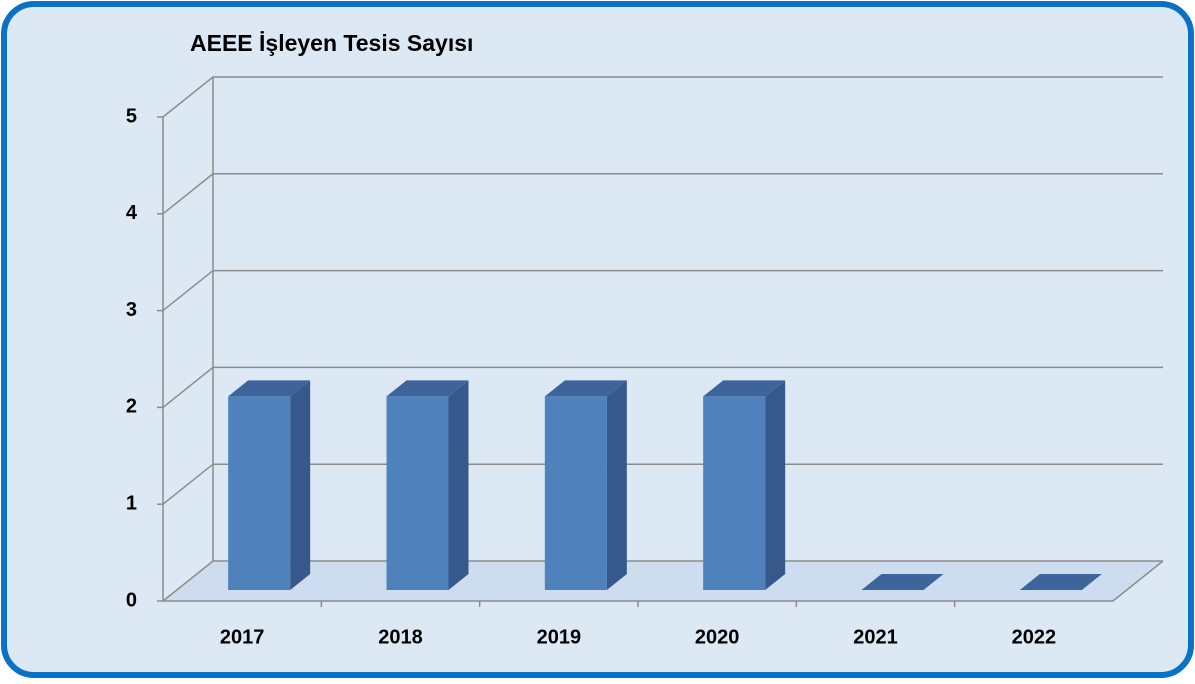  I want to click on y-tick-label: 4, so click(132, 213).